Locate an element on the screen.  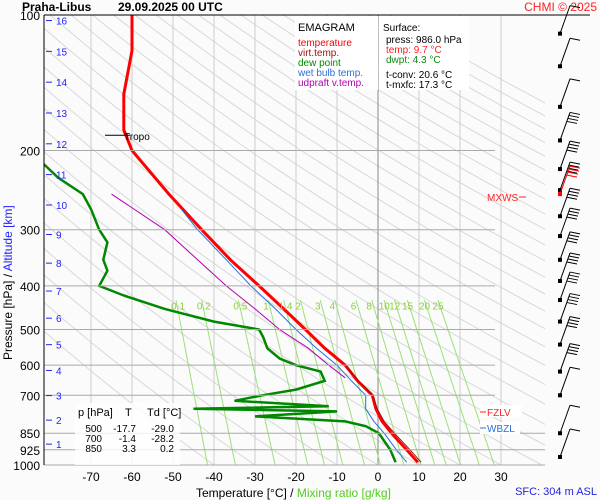
series-virt-temp- is located at coordinates (383, 413).